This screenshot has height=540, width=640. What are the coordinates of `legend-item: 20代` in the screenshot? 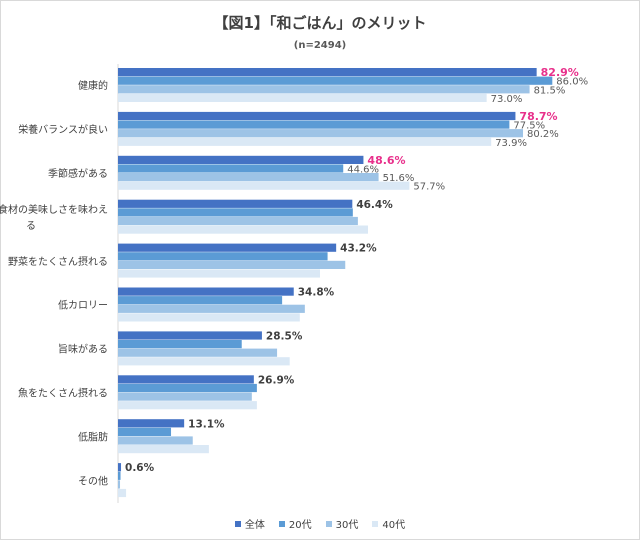 It's located at (295, 523).